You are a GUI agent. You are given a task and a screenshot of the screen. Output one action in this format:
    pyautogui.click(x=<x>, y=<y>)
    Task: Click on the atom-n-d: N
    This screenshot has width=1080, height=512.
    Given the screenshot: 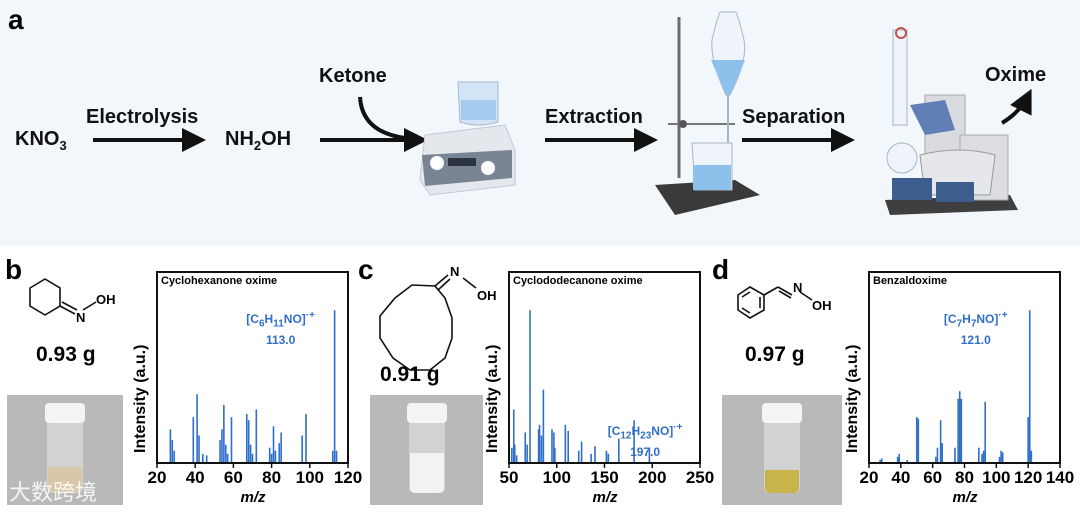 What is the action you would take?
    pyautogui.click(x=797, y=287)
    